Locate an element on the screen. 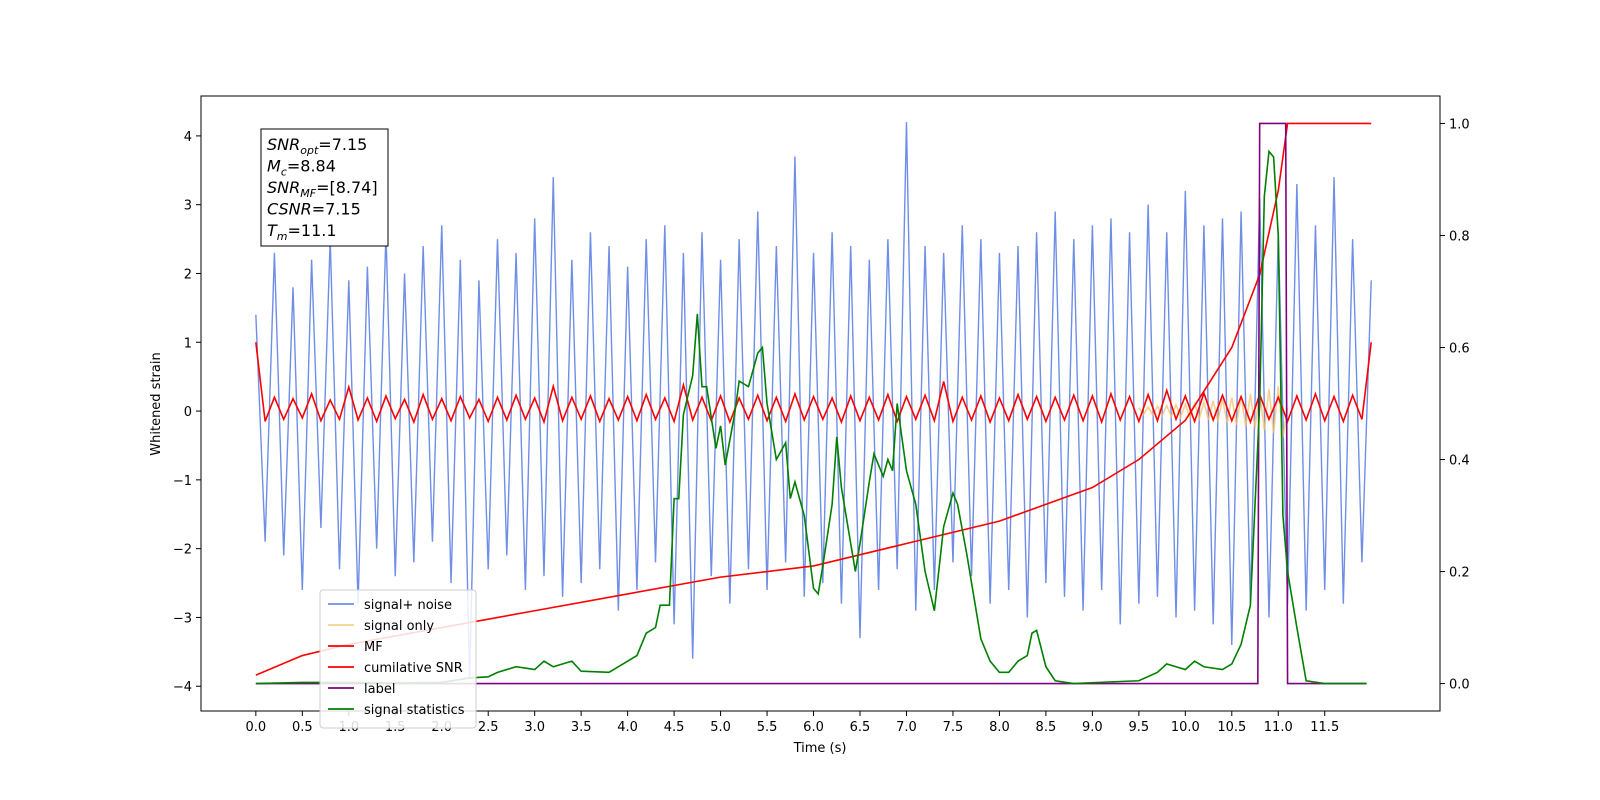  y2-tick-label: 0.6 is located at coordinates (1459, 348).